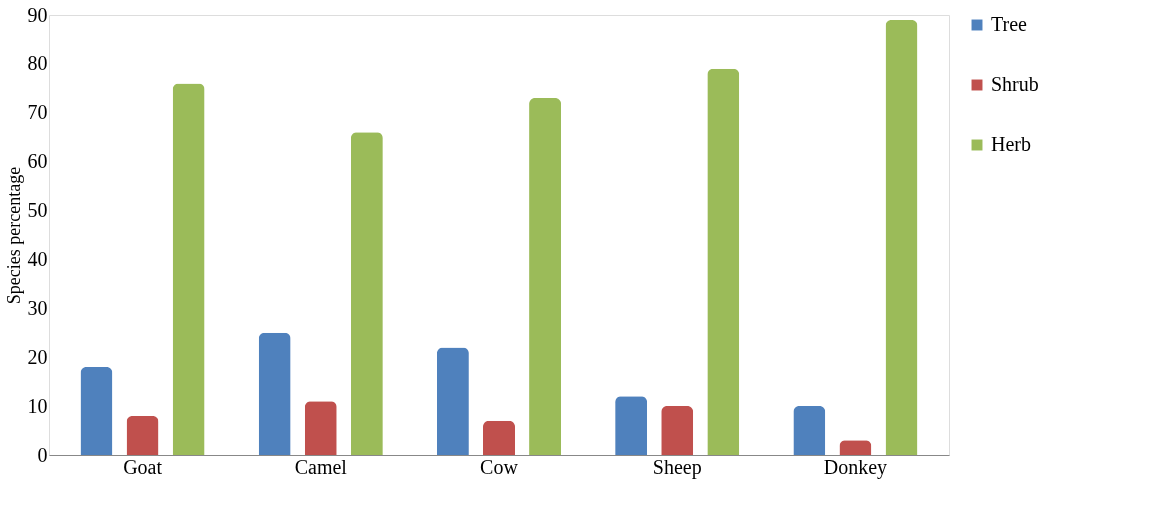 The width and height of the screenshot is (1164, 531). What do you see at coordinates (37, 210) in the screenshot?
I see `y-tick-label: 50` at bounding box center [37, 210].